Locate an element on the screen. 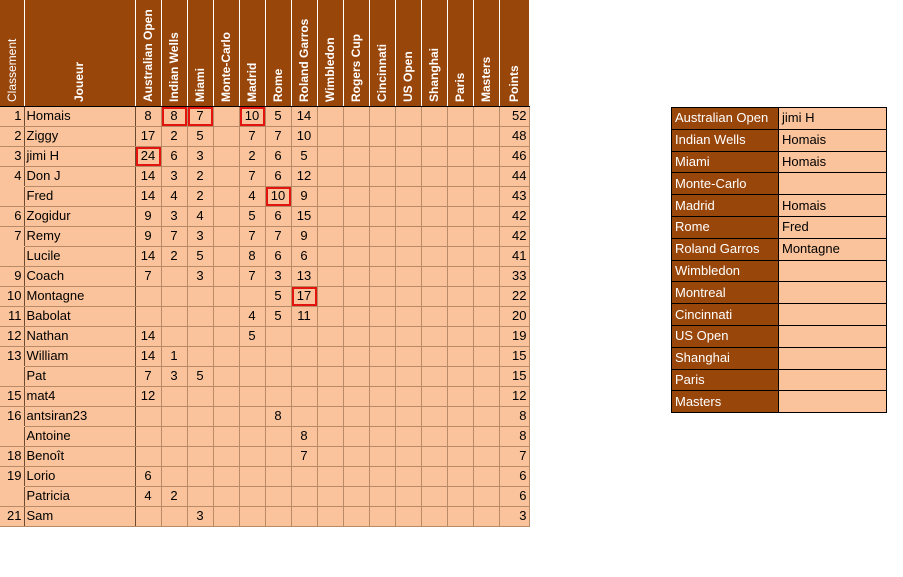 This screenshot has width=903, height=577. winner-name-cell is located at coordinates (832, 184).